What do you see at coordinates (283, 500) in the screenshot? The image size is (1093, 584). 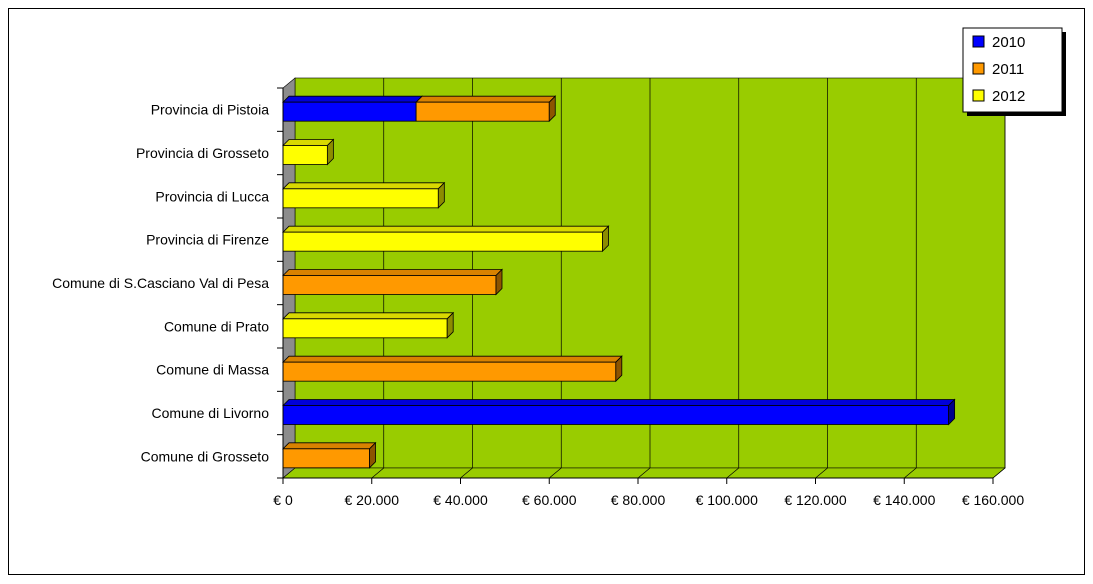 I see `x-tick-label: € 0` at bounding box center [283, 500].